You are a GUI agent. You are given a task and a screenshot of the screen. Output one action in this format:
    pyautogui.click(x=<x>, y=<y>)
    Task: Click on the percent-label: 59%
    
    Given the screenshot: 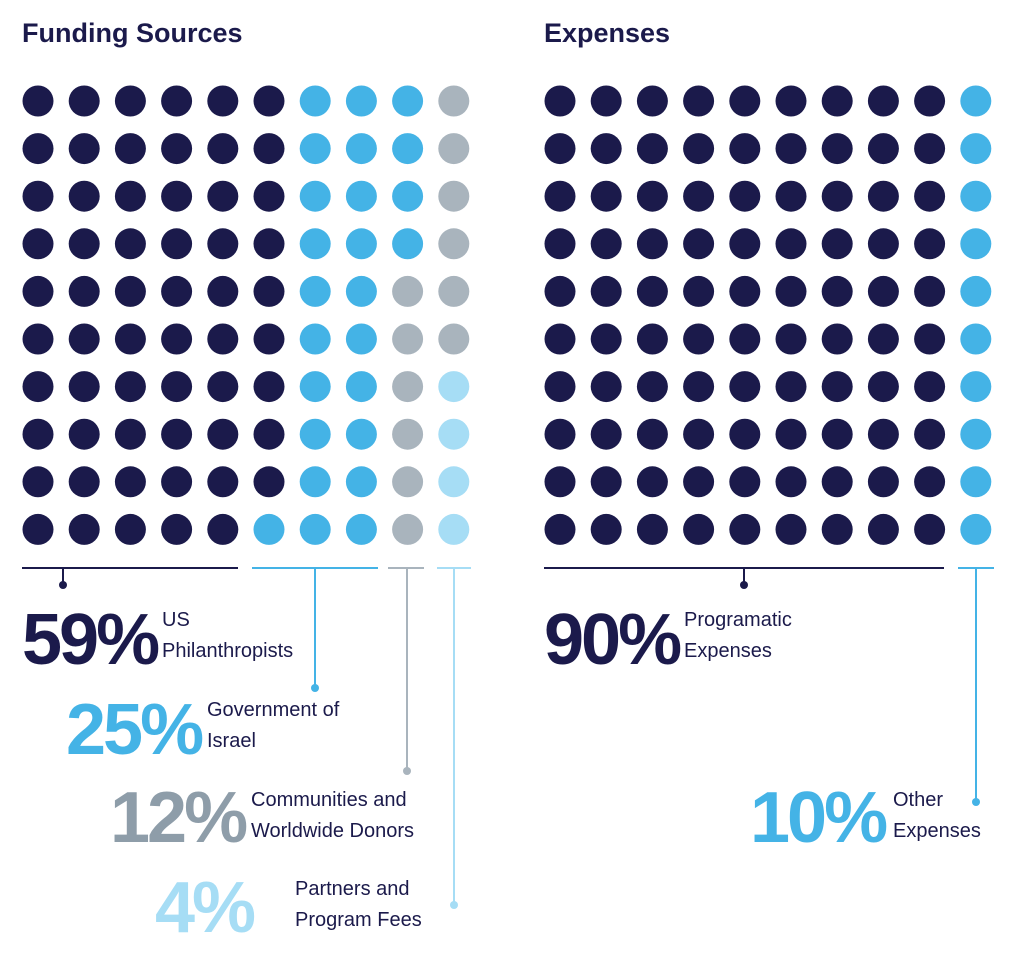 What is the action you would take?
    pyautogui.click(x=91, y=640)
    